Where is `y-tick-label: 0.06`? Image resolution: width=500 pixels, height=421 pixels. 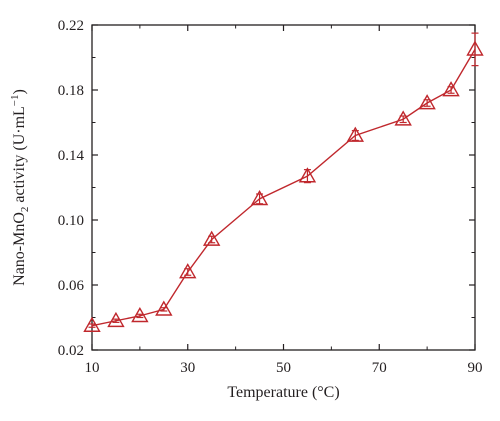 y-tick-label: 0.06 is located at coordinates (71, 286).